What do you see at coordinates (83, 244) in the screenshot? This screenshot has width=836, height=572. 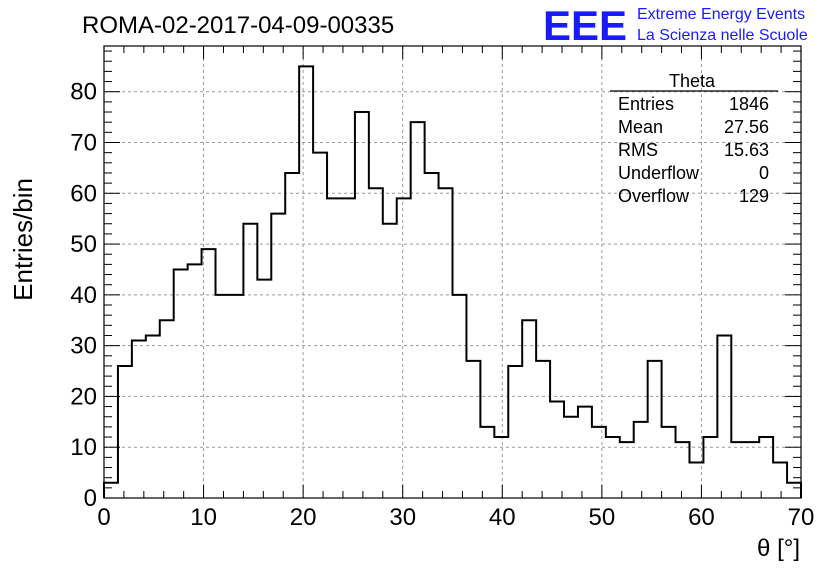 I see `y-tick-label: 50` at bounding box center [83, 244].